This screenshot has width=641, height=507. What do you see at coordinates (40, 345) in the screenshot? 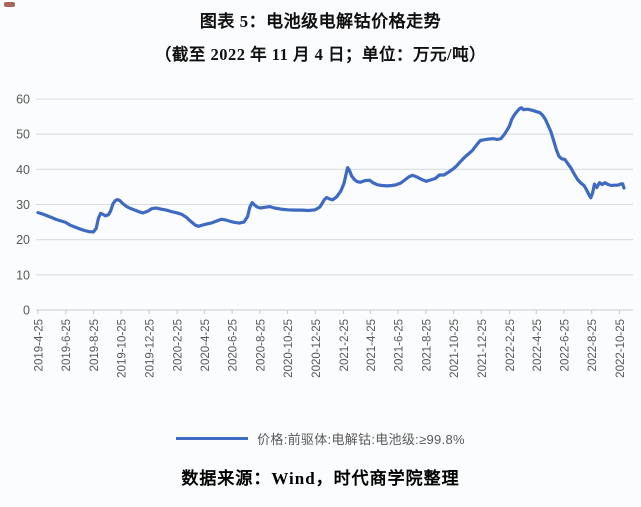
I see `x-tick-label: 2019-4-25` at bounding box center [40, 345].